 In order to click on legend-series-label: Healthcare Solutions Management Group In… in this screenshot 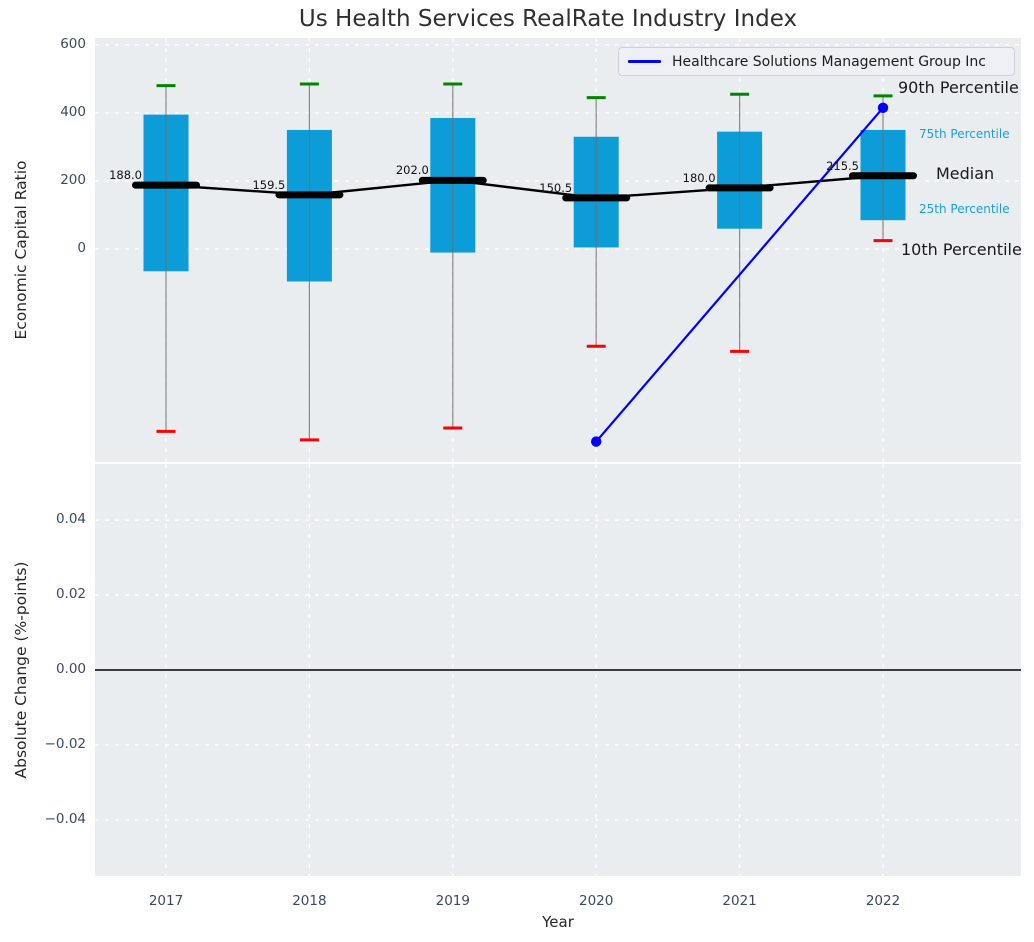, I will do `click(829, 61)`.